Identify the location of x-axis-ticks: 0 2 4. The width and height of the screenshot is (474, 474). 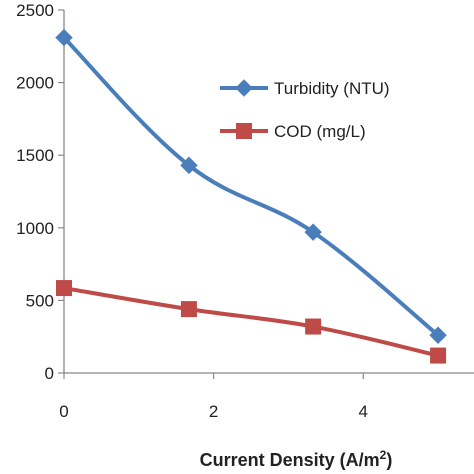
(213, 397).